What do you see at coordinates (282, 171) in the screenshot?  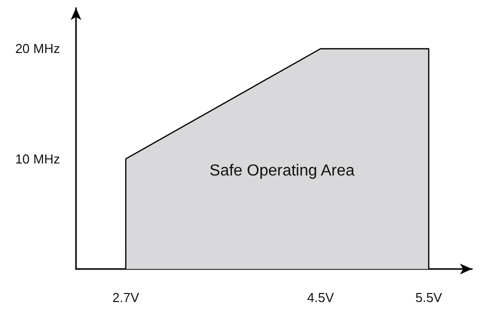 I see `annotation: Safe Operating Area` at bounding box center [282, 171].